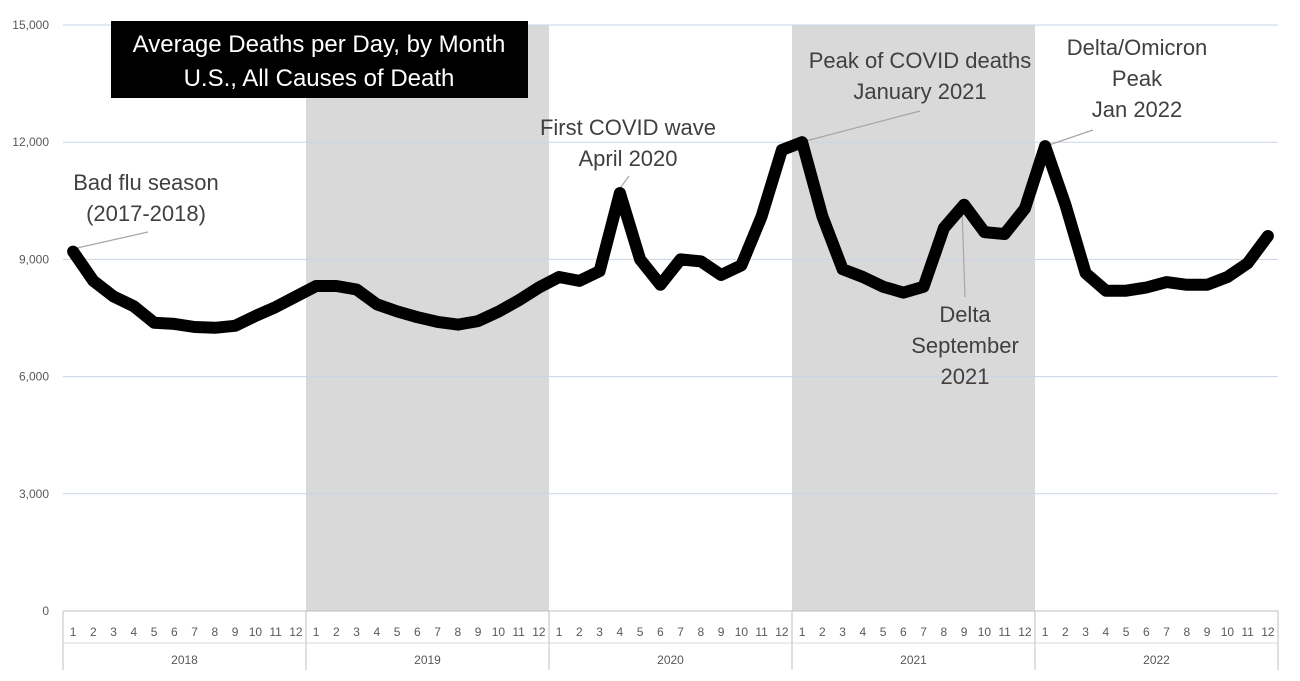 The height and width of the screenshot is (681, 1300). What do you see at coordinates (1137, 109) in the screenshot?
I see `annotation-label: Jan 2022` at bounding box center [1137, 109].